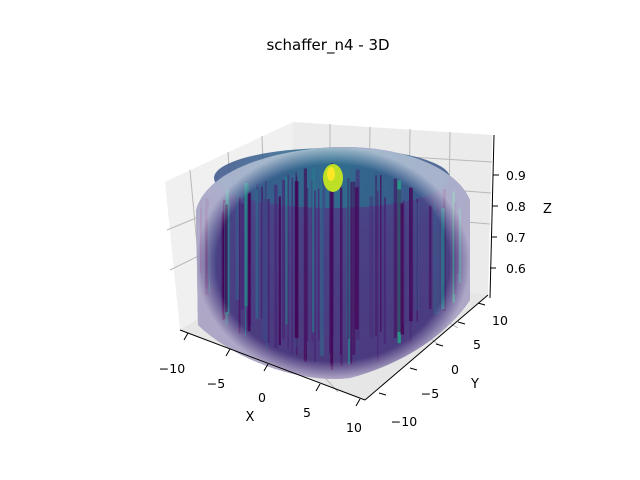 Image resolution: width=640 pixels, height=480 pixels. I want to click on y-axis-ticks: −10 −5 0 5 10, so click(443, 365).